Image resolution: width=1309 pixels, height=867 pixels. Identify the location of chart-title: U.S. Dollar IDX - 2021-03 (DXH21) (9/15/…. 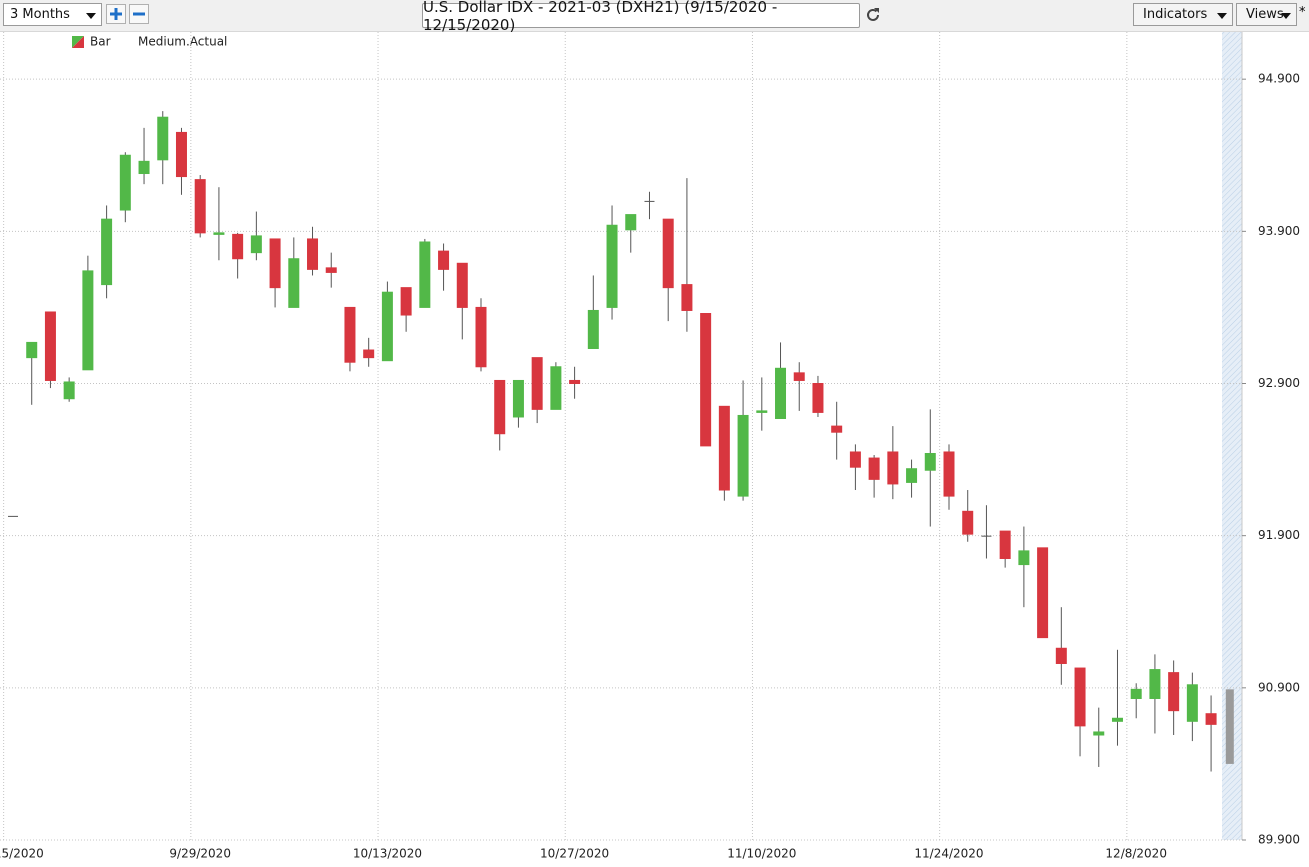
(600, 17).